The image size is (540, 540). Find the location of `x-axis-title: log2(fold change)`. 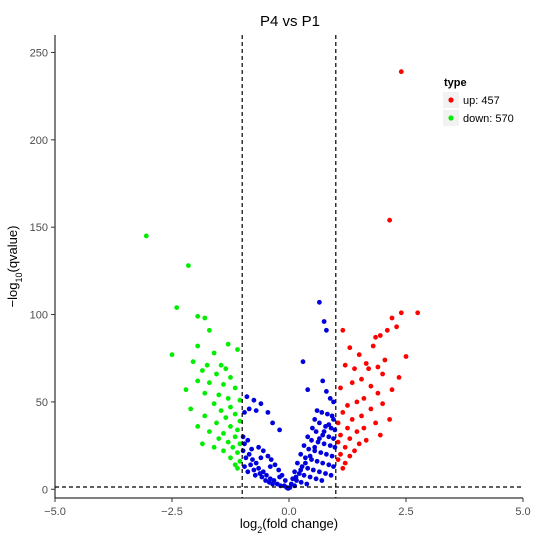

x-axis-title: log2(fold change) is located at coordinates (289, 525).